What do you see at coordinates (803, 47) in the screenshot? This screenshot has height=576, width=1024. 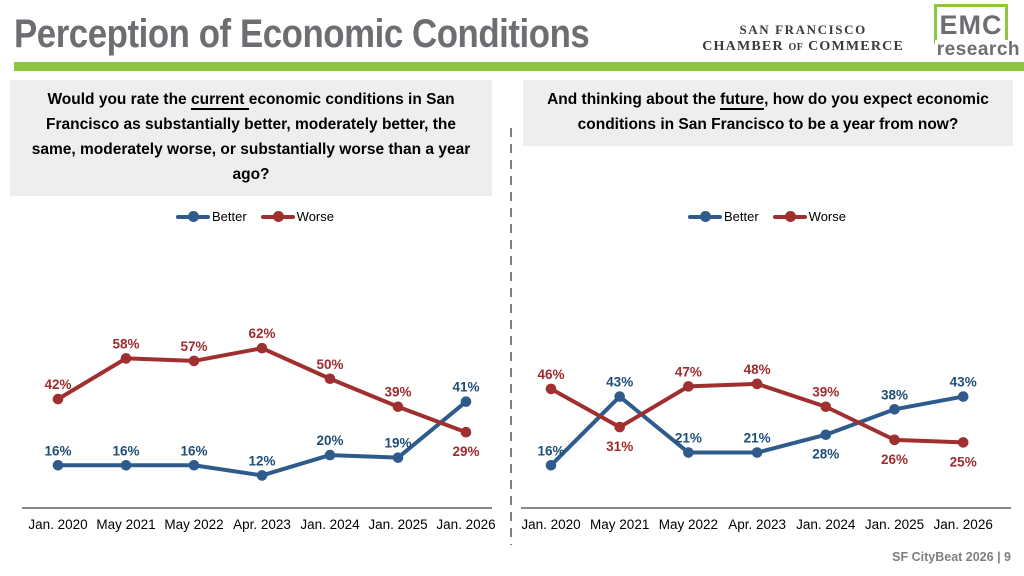 I see `chamber-logo-line2: CHAMBER OF COMMERCE` at bounding box center [803, 47].